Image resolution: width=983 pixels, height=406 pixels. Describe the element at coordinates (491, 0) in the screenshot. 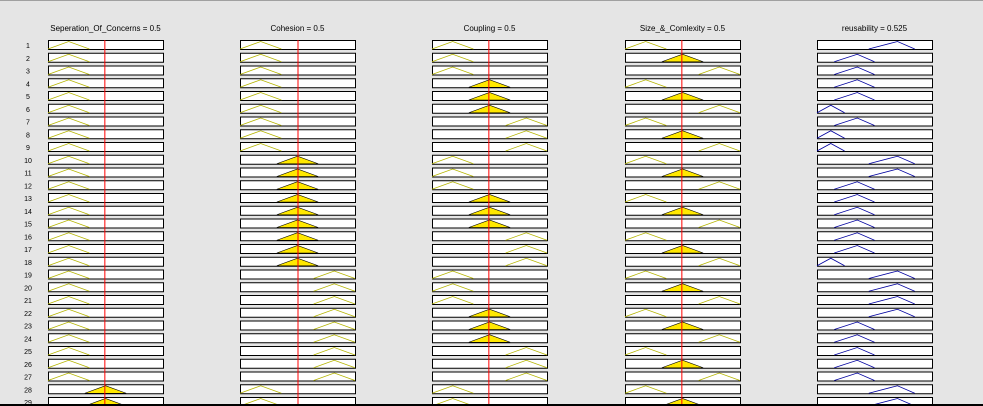

I see `window-top-border` at that location.